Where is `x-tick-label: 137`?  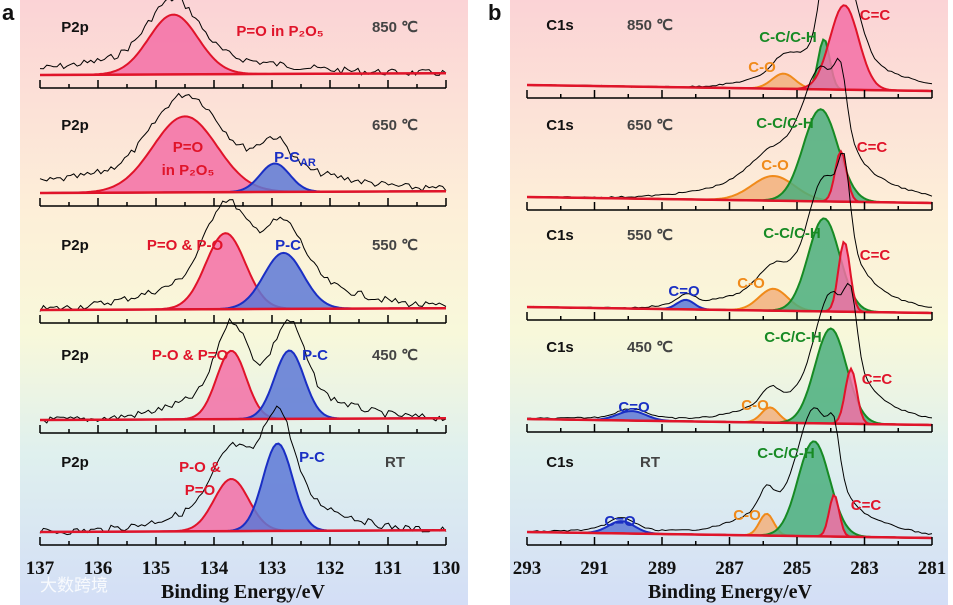
x-tick-label: 137 is located at coordinates (40, 568).